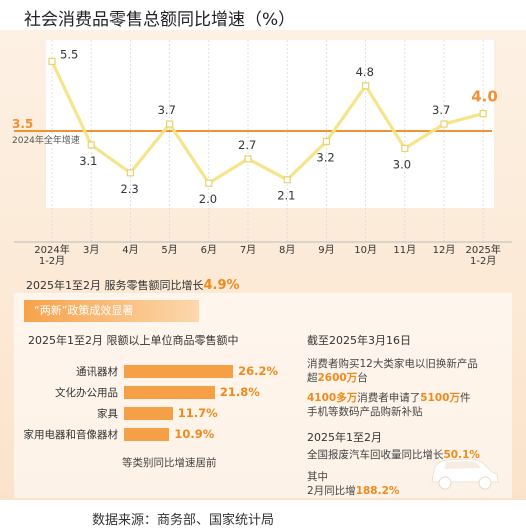 The image size is (526, 530). Describe the element at coordinates (359, 340) in the screenshot. I see `trade-in-date: 截至2025年3月16日` at that location.